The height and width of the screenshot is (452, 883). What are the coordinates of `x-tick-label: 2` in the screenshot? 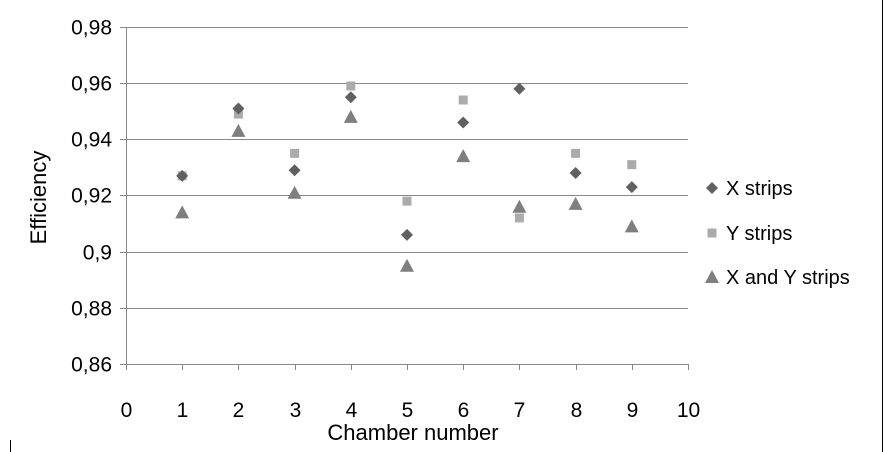 It's located at (239, 410).